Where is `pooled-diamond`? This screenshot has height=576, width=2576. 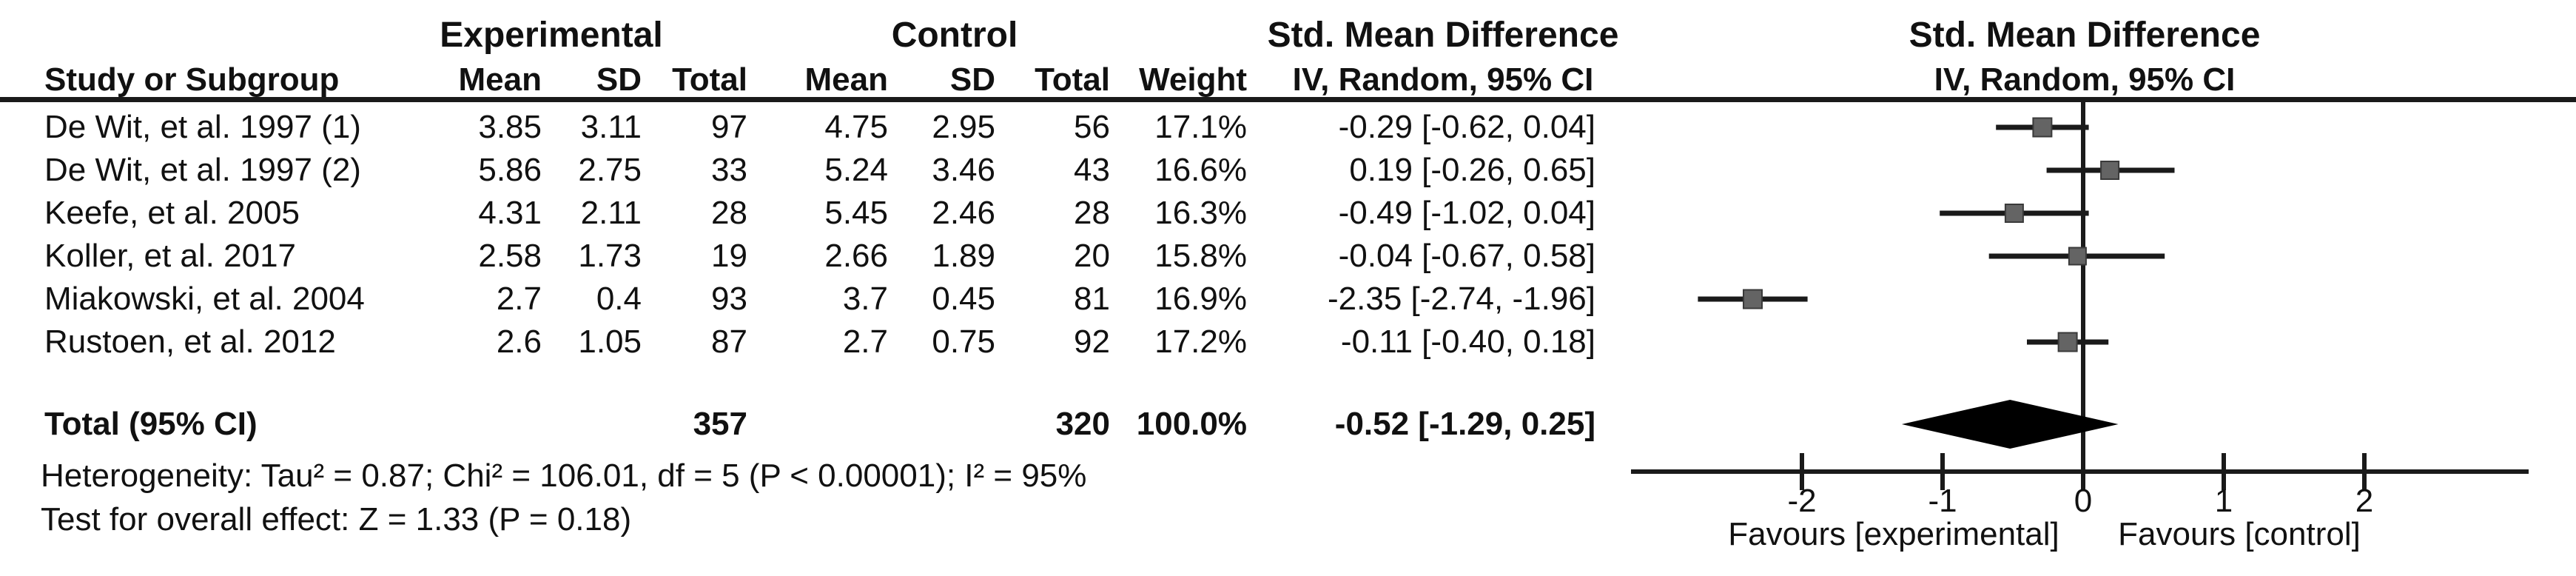 pooled-diamond is located at coordinates (2010, 424).